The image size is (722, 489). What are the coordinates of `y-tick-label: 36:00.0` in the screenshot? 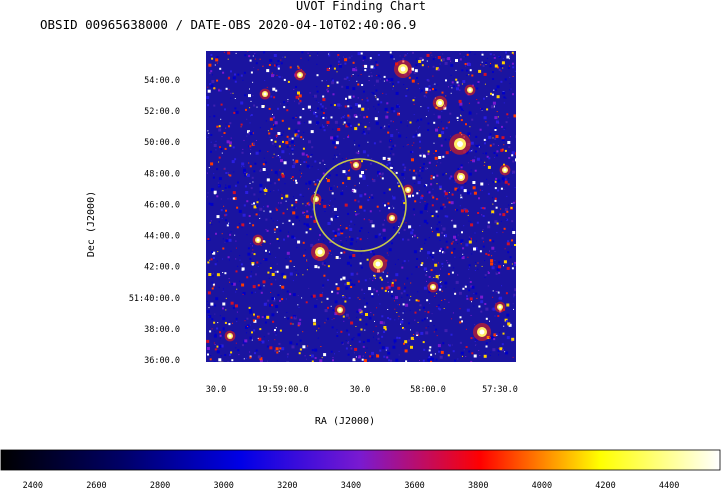 It's located at (162, 361).